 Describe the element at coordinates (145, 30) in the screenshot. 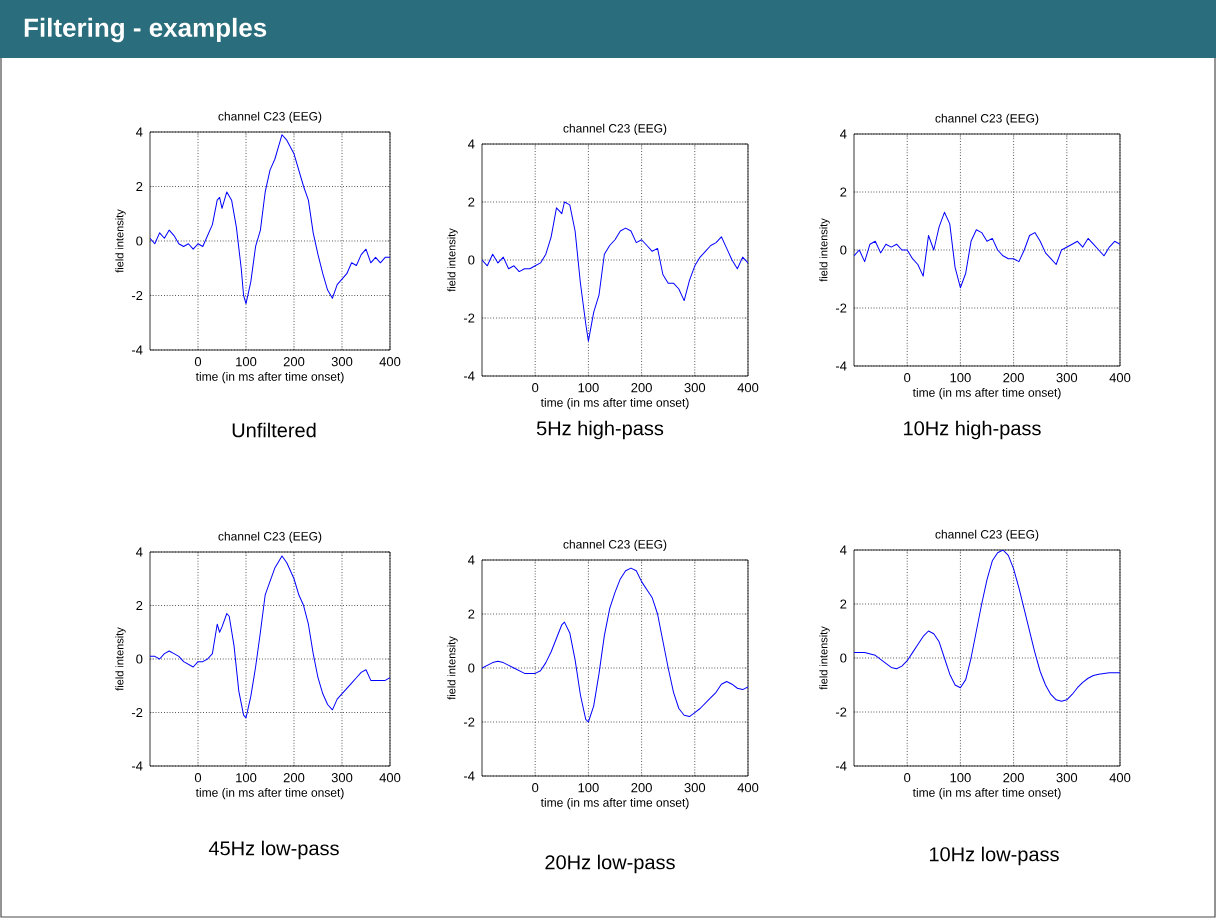

I see `text: Filtering - examples` at that location.